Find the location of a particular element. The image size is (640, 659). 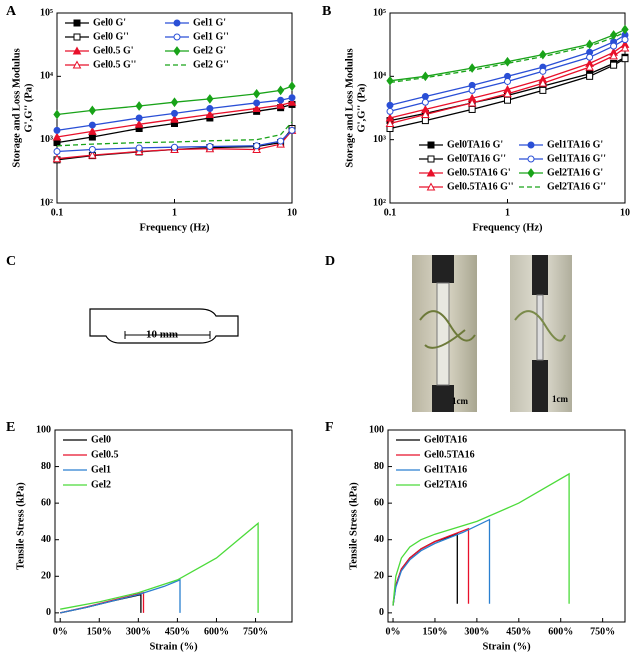

legend-label: Gel0 is located at coordinates (101, 439).